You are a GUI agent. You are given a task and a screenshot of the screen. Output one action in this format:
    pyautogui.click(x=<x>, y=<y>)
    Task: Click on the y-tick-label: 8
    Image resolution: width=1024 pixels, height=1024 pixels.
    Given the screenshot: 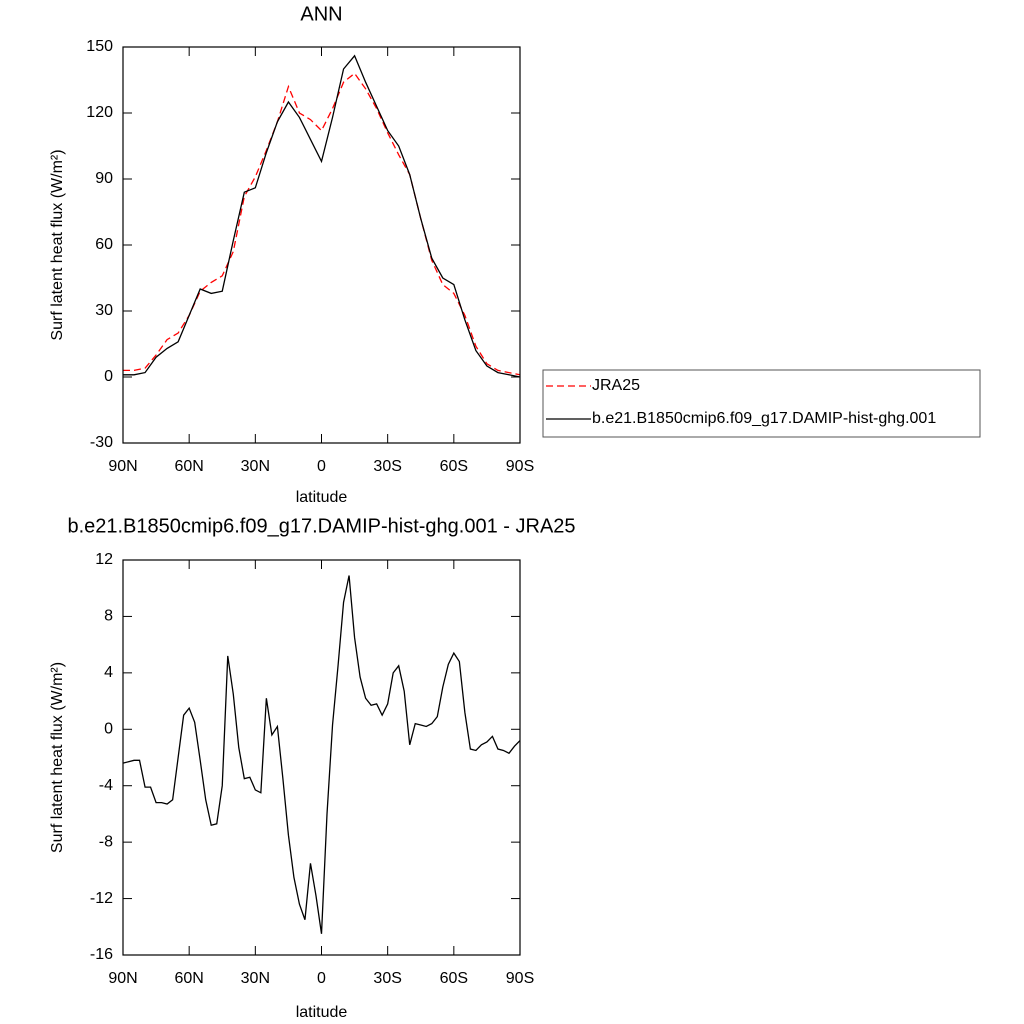 What is the action you would take?
    pyautogui.click(x=108, y=616)
    